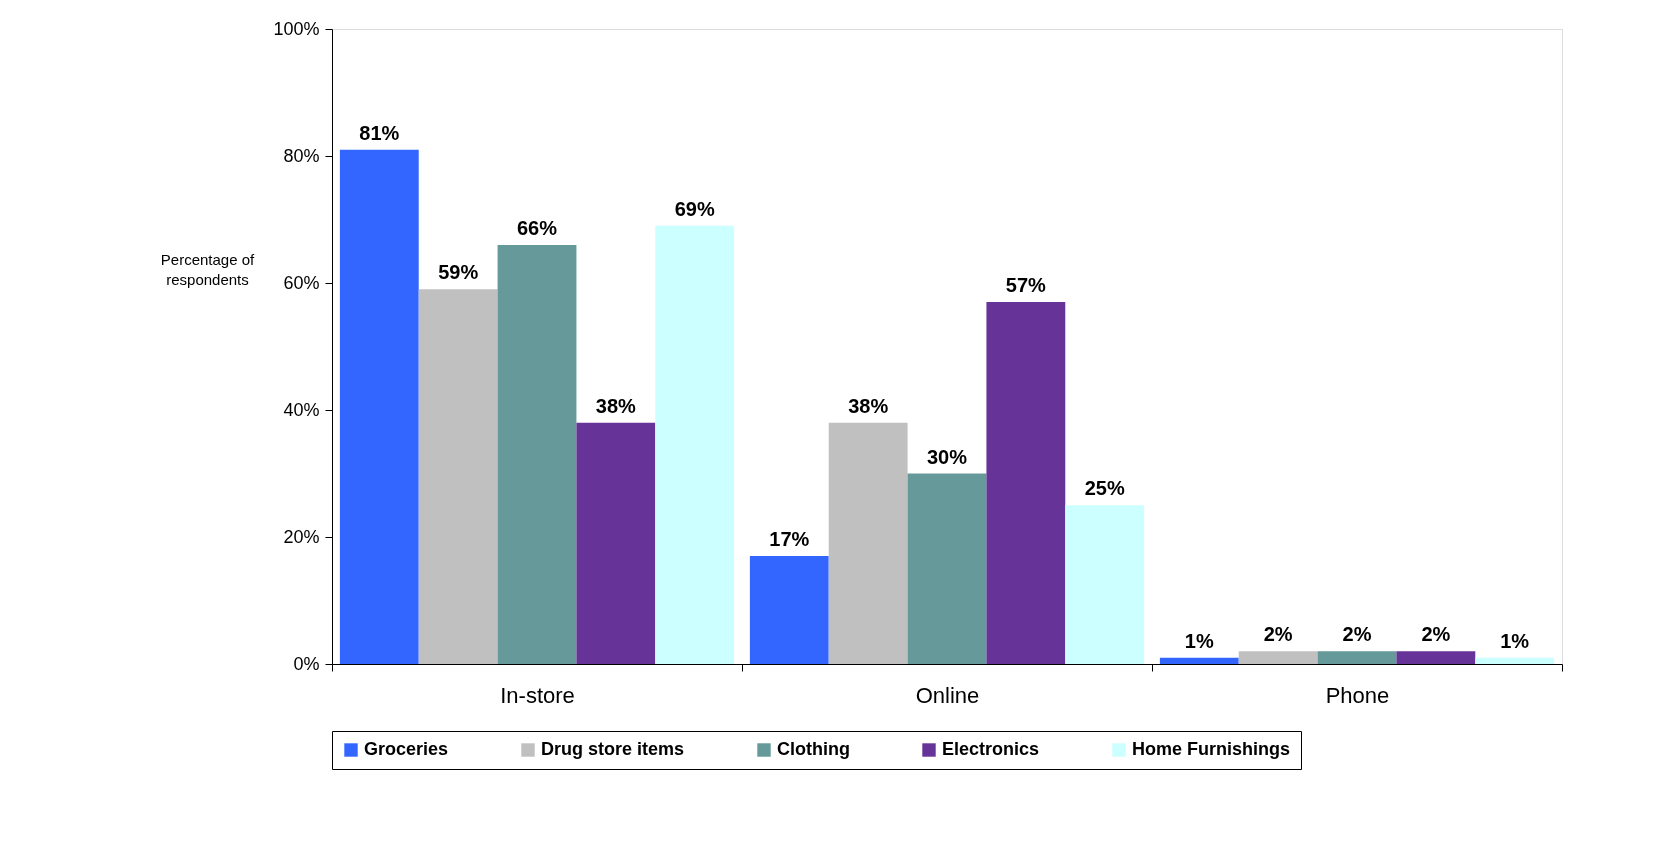 The width and height of the screenshot is (1674, 855). Describe the element at coordinates (406, 749) in the screenshot. I see `legend-label: Groceries` at that location.